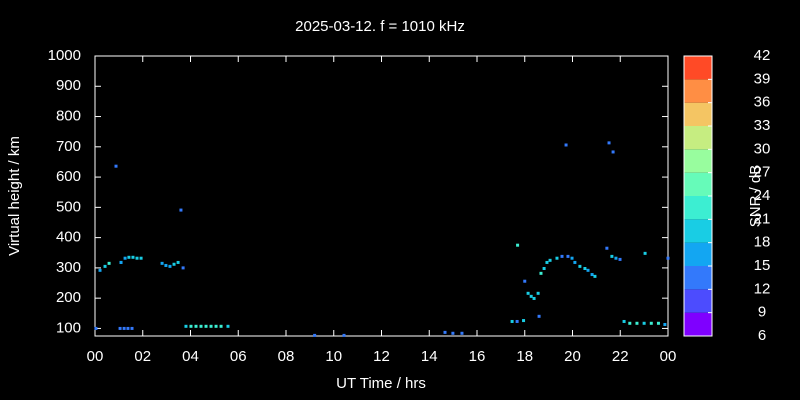  Describe the element at coordinates (762, 195) in the screenshot. I see `colorbar-tick-label: 24` at that location.